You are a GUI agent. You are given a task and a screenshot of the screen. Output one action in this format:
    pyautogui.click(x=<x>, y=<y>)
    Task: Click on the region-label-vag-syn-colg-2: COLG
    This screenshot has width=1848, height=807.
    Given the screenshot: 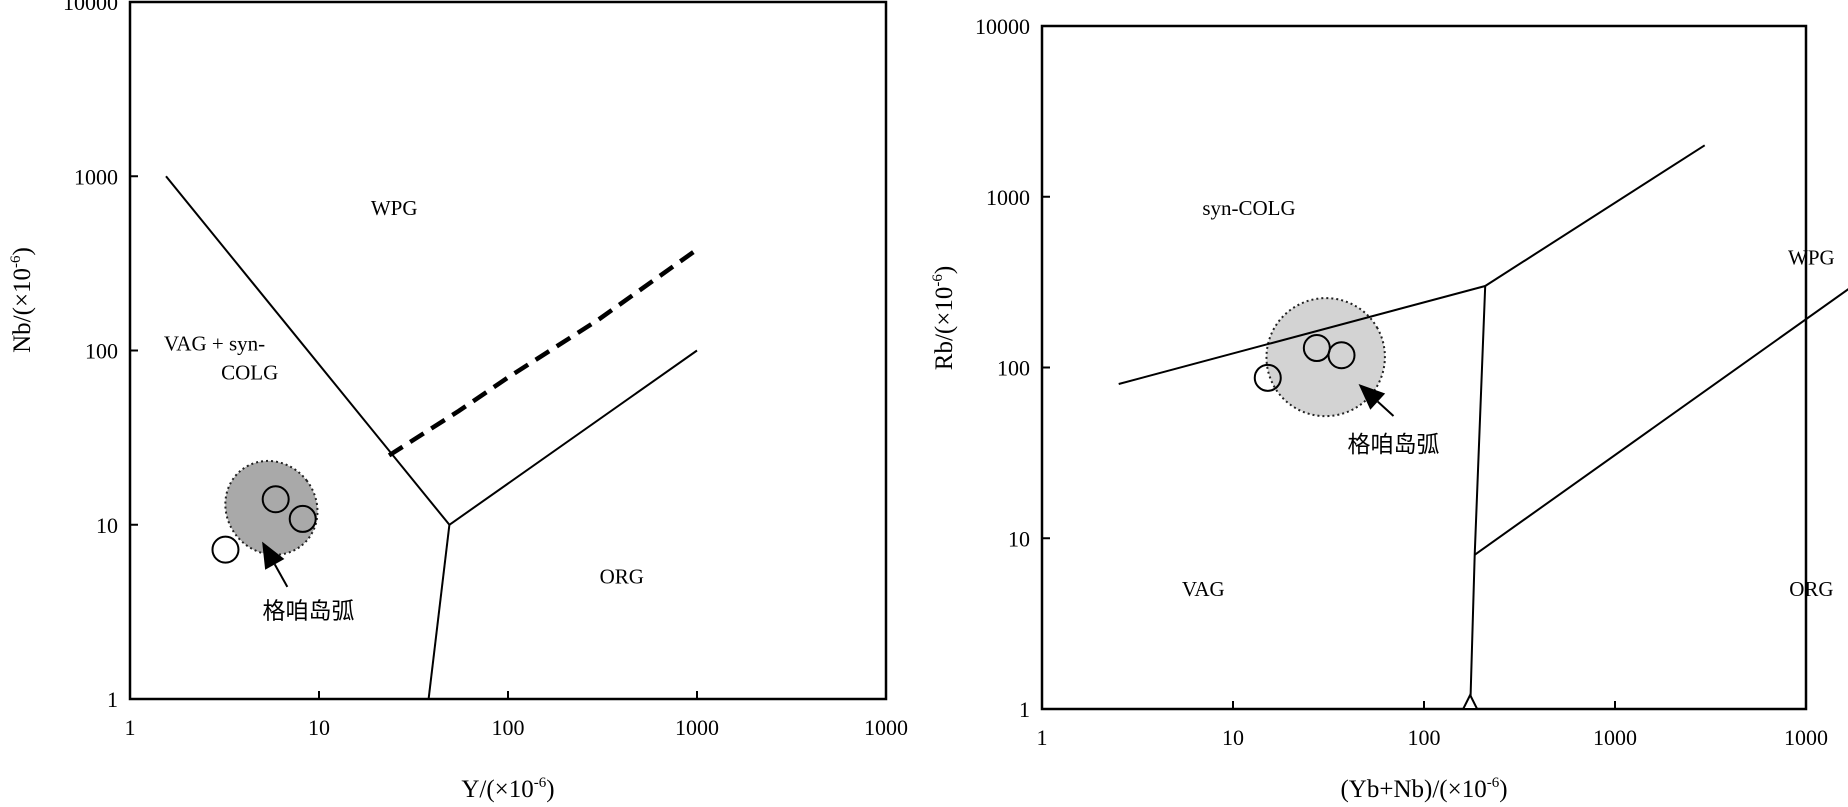 What is the action you would take?
    pyautogui.click(x=249, y=373)
    